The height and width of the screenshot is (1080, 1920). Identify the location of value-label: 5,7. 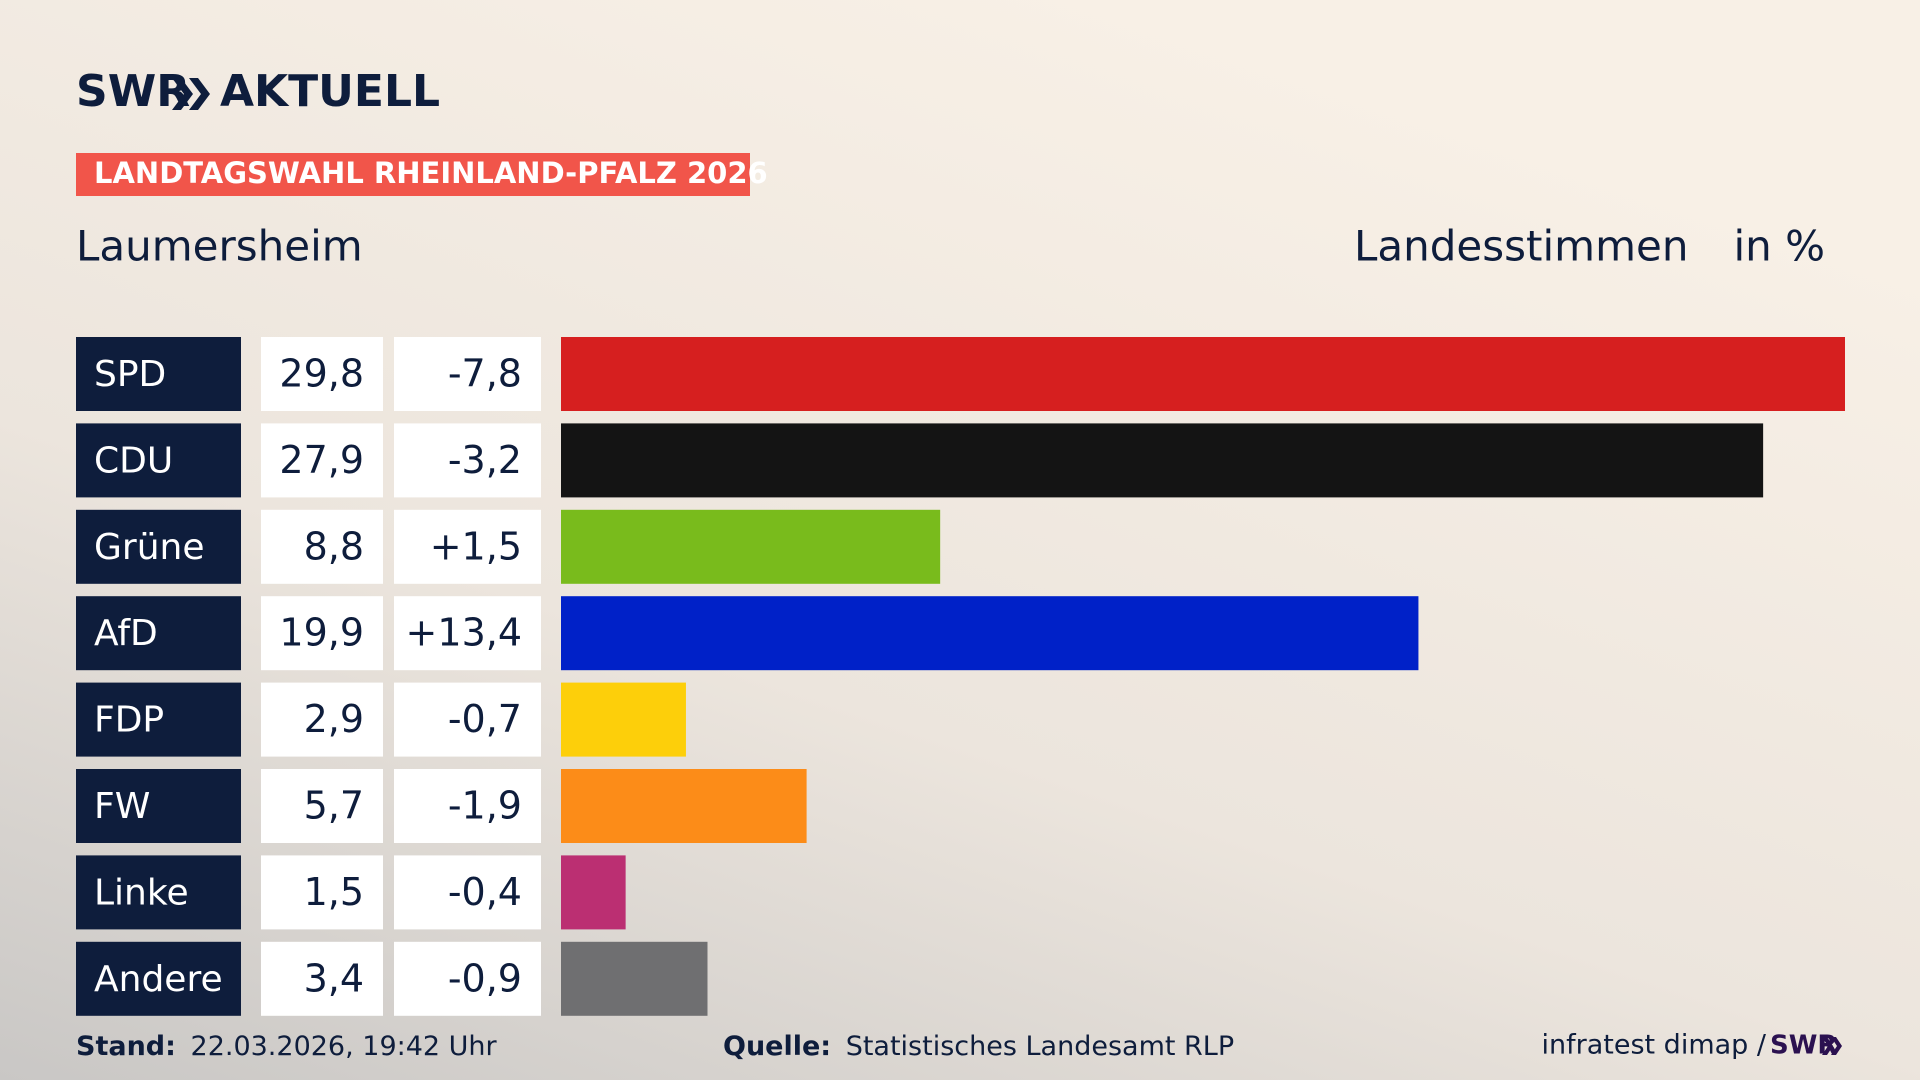
(334, 806).